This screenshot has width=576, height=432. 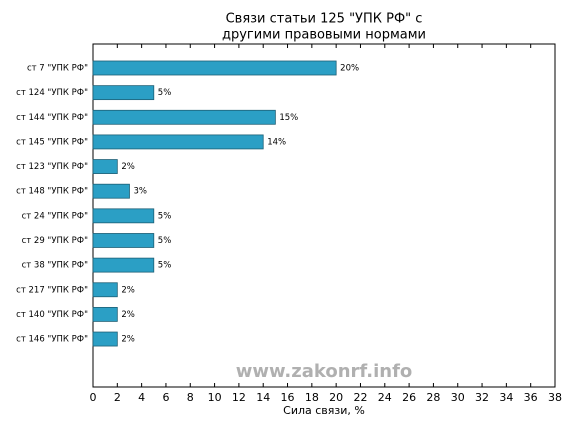 What do you see at coordinates (324, 371) in the screenshot?
I see `watermark: www.zakonrf.info` at bounding box center [324, 371].